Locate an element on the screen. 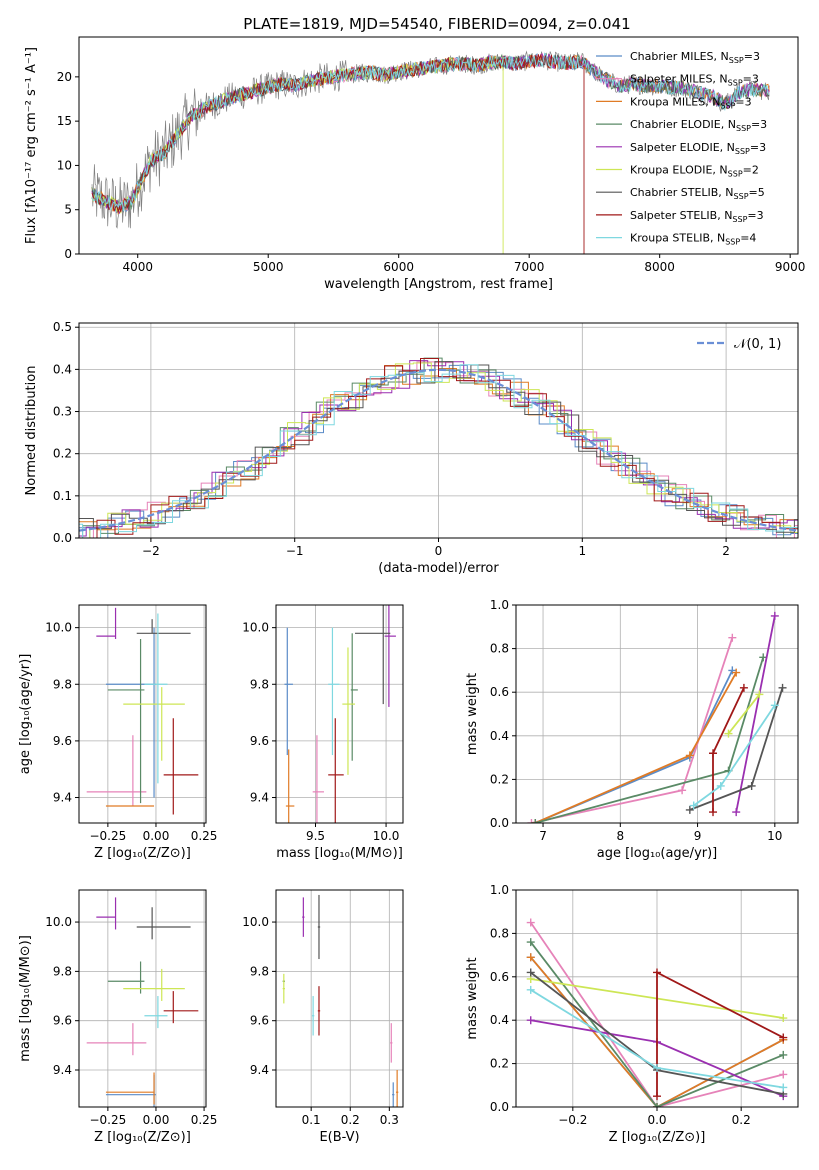 The height and width of the screenshot is (1170, 819). x-axis-label: wavelength [Angstrom, rest frame] is located at coordinates (438, 284).